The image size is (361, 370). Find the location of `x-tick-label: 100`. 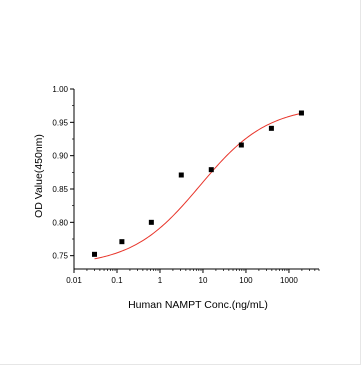

x-tick-label: 100 is located at coordinates (246, 280).